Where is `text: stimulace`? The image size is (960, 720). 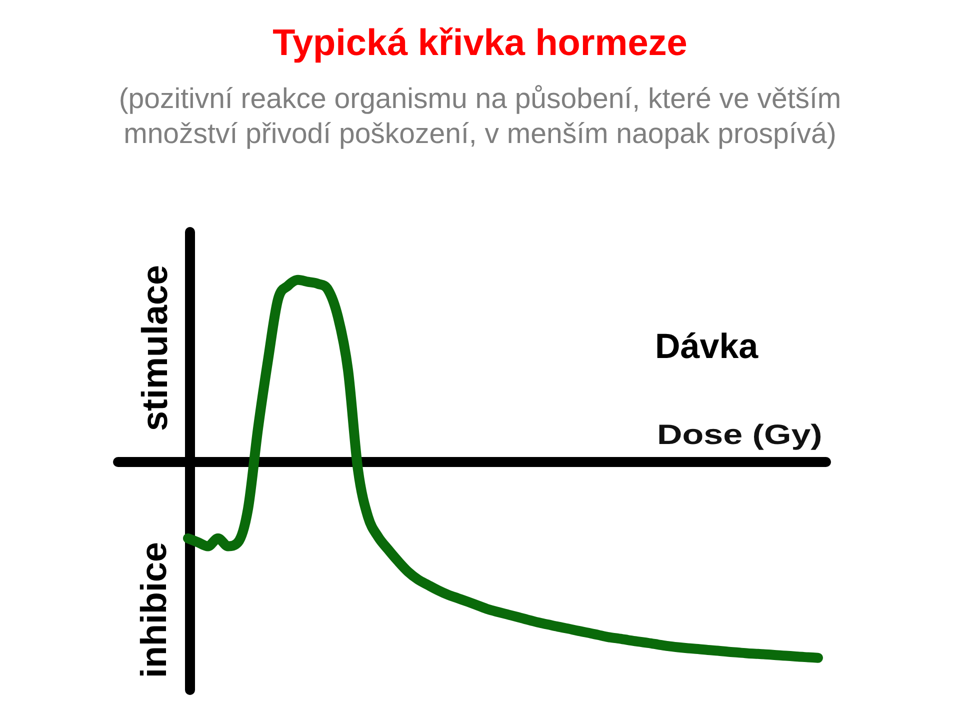 text: stimulace is located at coordinates (155, 348).